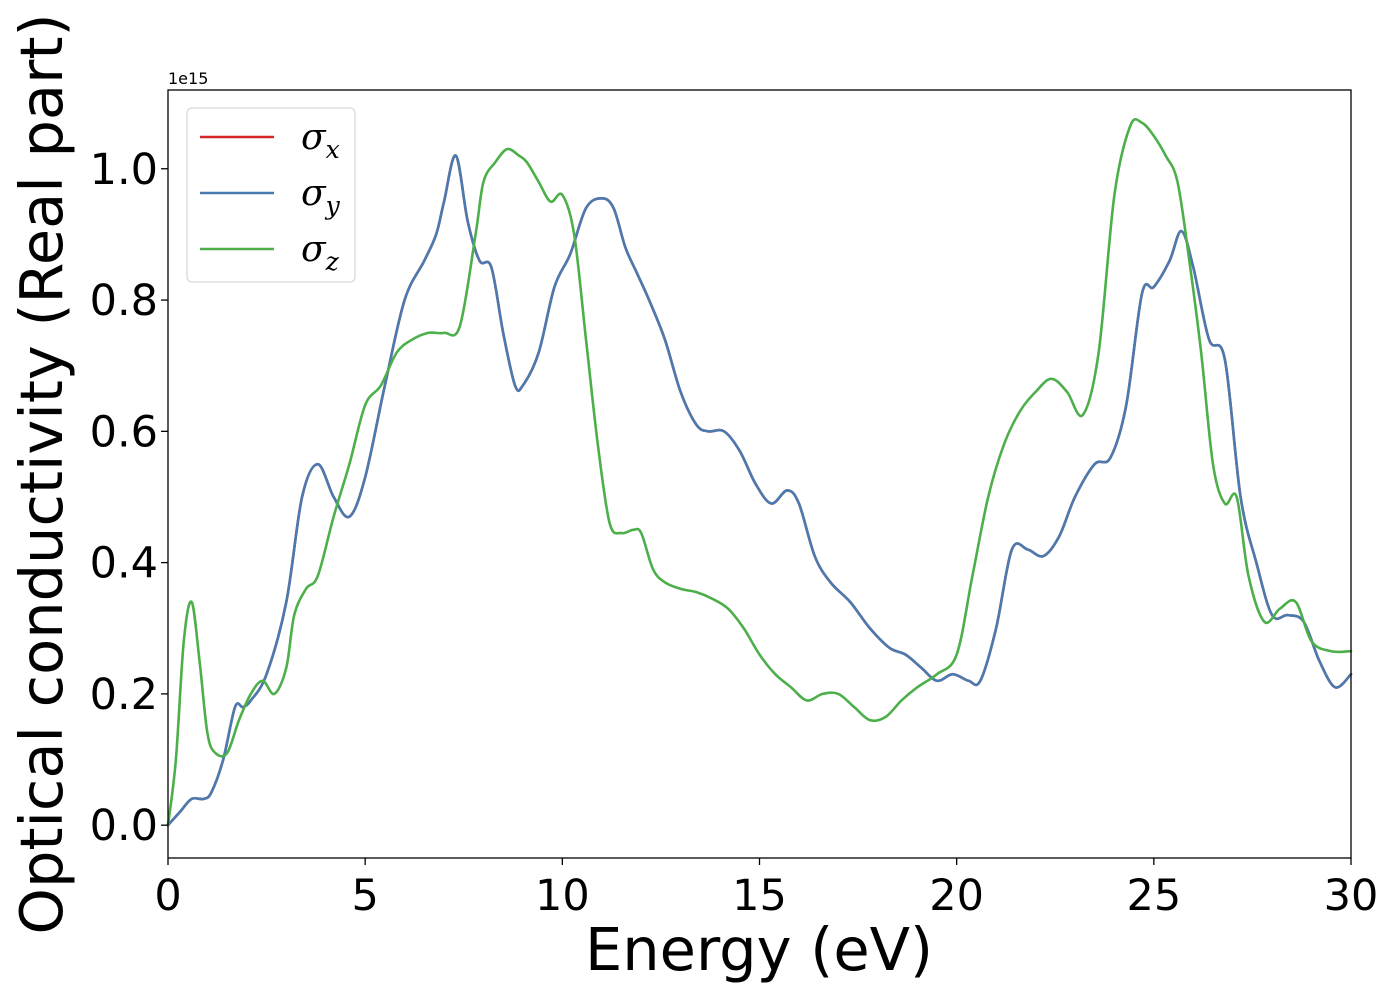 Image resolution: width=1400 pixels, height=1000 pixels. Describe the element at coordinates (129, 498) in the screenshot. I see `y-axis: 0.0 0.2 0.4 0.6 0.8 1.0` at that location.